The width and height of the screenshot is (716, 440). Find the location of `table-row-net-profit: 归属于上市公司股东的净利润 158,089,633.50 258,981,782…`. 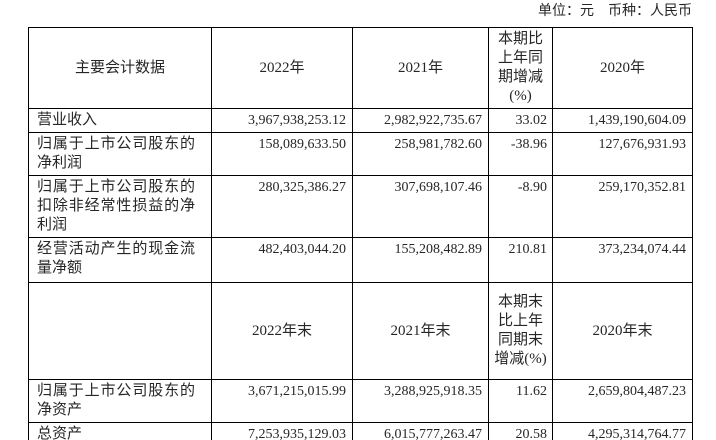

table-row-net-profit: 归属于上市公司股东的净利润 158,089,633.50 258,981,782… is located at coordinates (360, 154).